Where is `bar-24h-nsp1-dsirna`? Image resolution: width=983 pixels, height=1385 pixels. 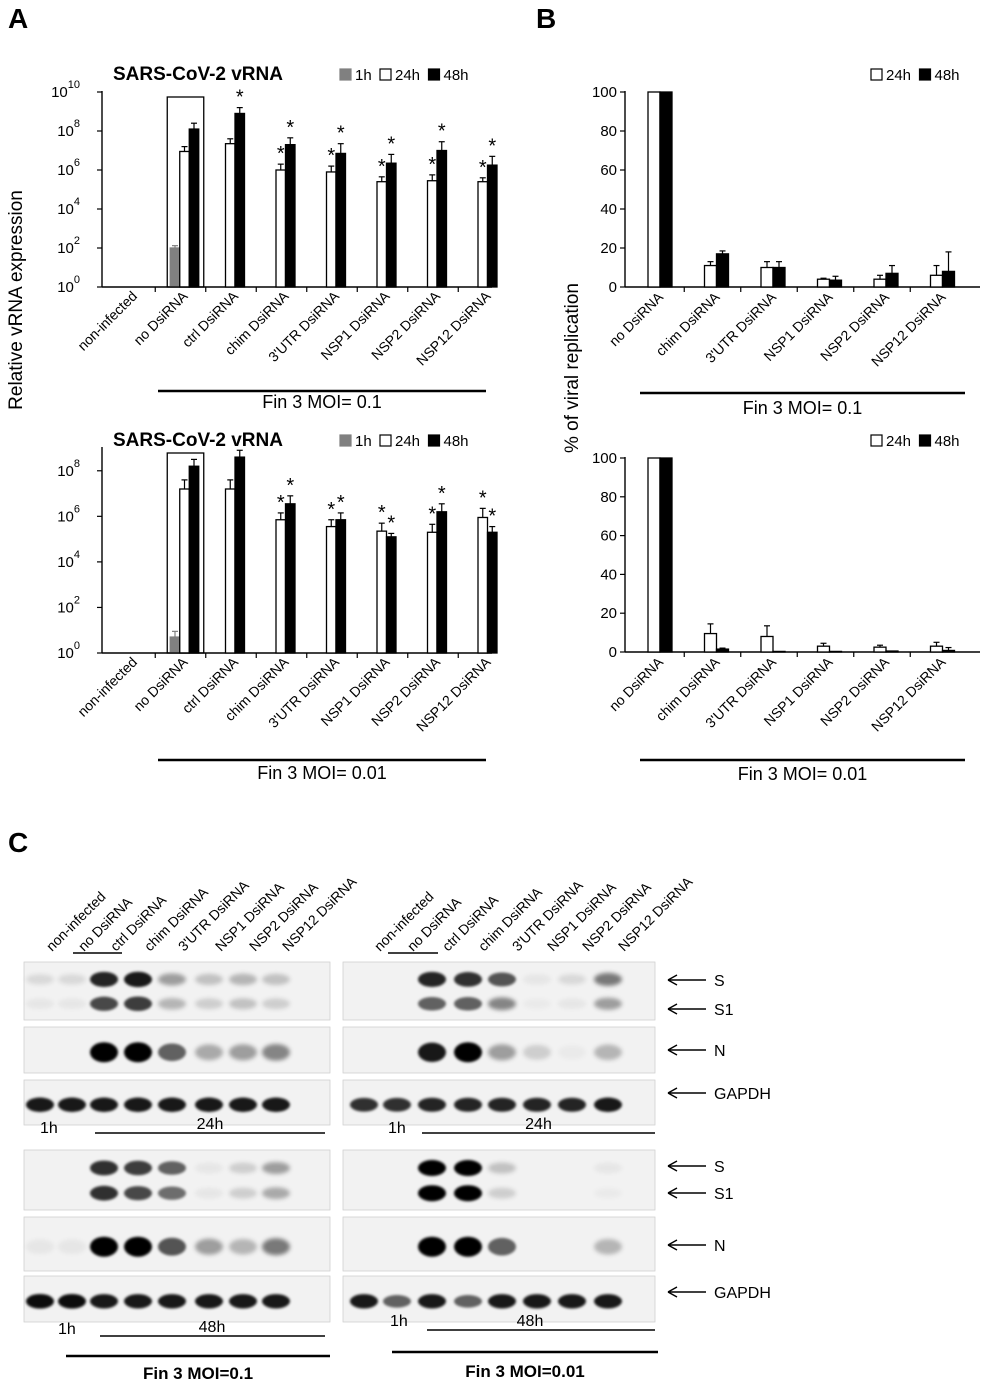 bar-24h-nsp1-dsirna is located at coordinates (382, 592).